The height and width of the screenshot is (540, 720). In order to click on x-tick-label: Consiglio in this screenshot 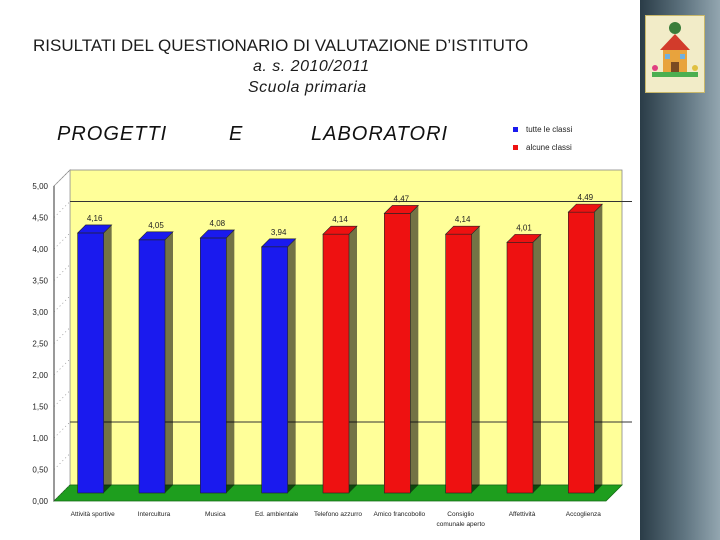, I will do `click(460, 514)`.